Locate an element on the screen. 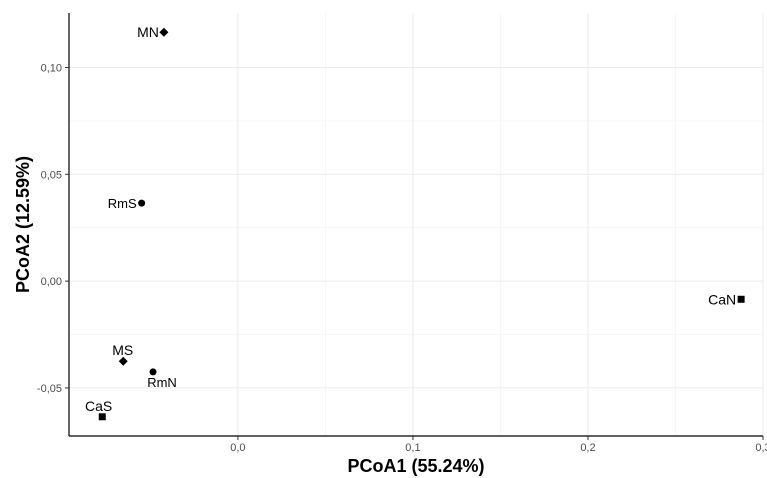  y-tick-label: 0,05 is located at coordinates (51, 175).